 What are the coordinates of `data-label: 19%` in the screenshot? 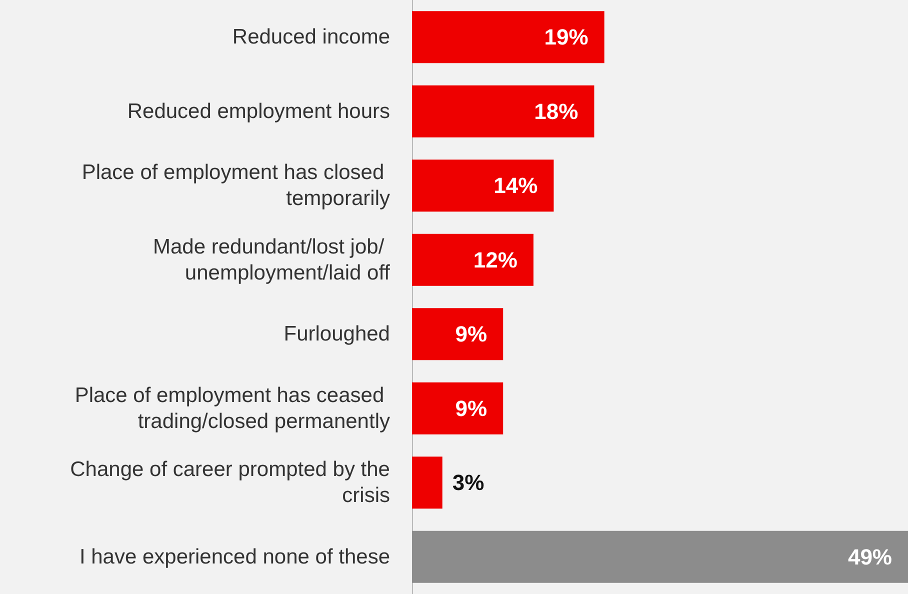 It's located at (566, 37).